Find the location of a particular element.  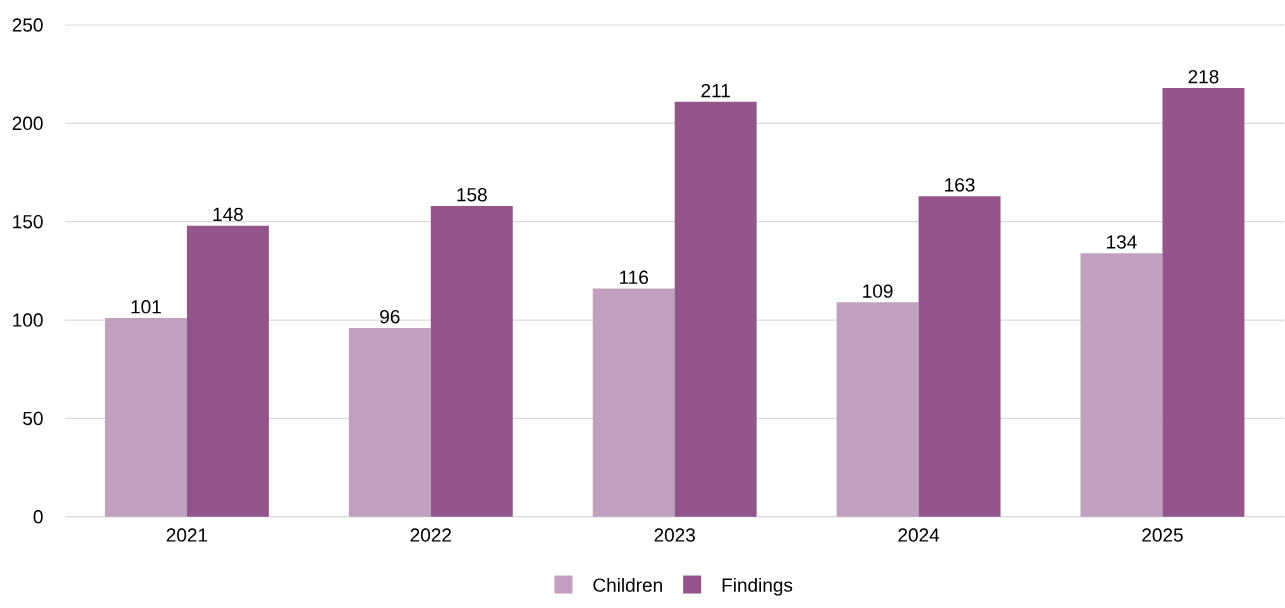

x-tick-label: 2023 is located at coordinates (674, 535).